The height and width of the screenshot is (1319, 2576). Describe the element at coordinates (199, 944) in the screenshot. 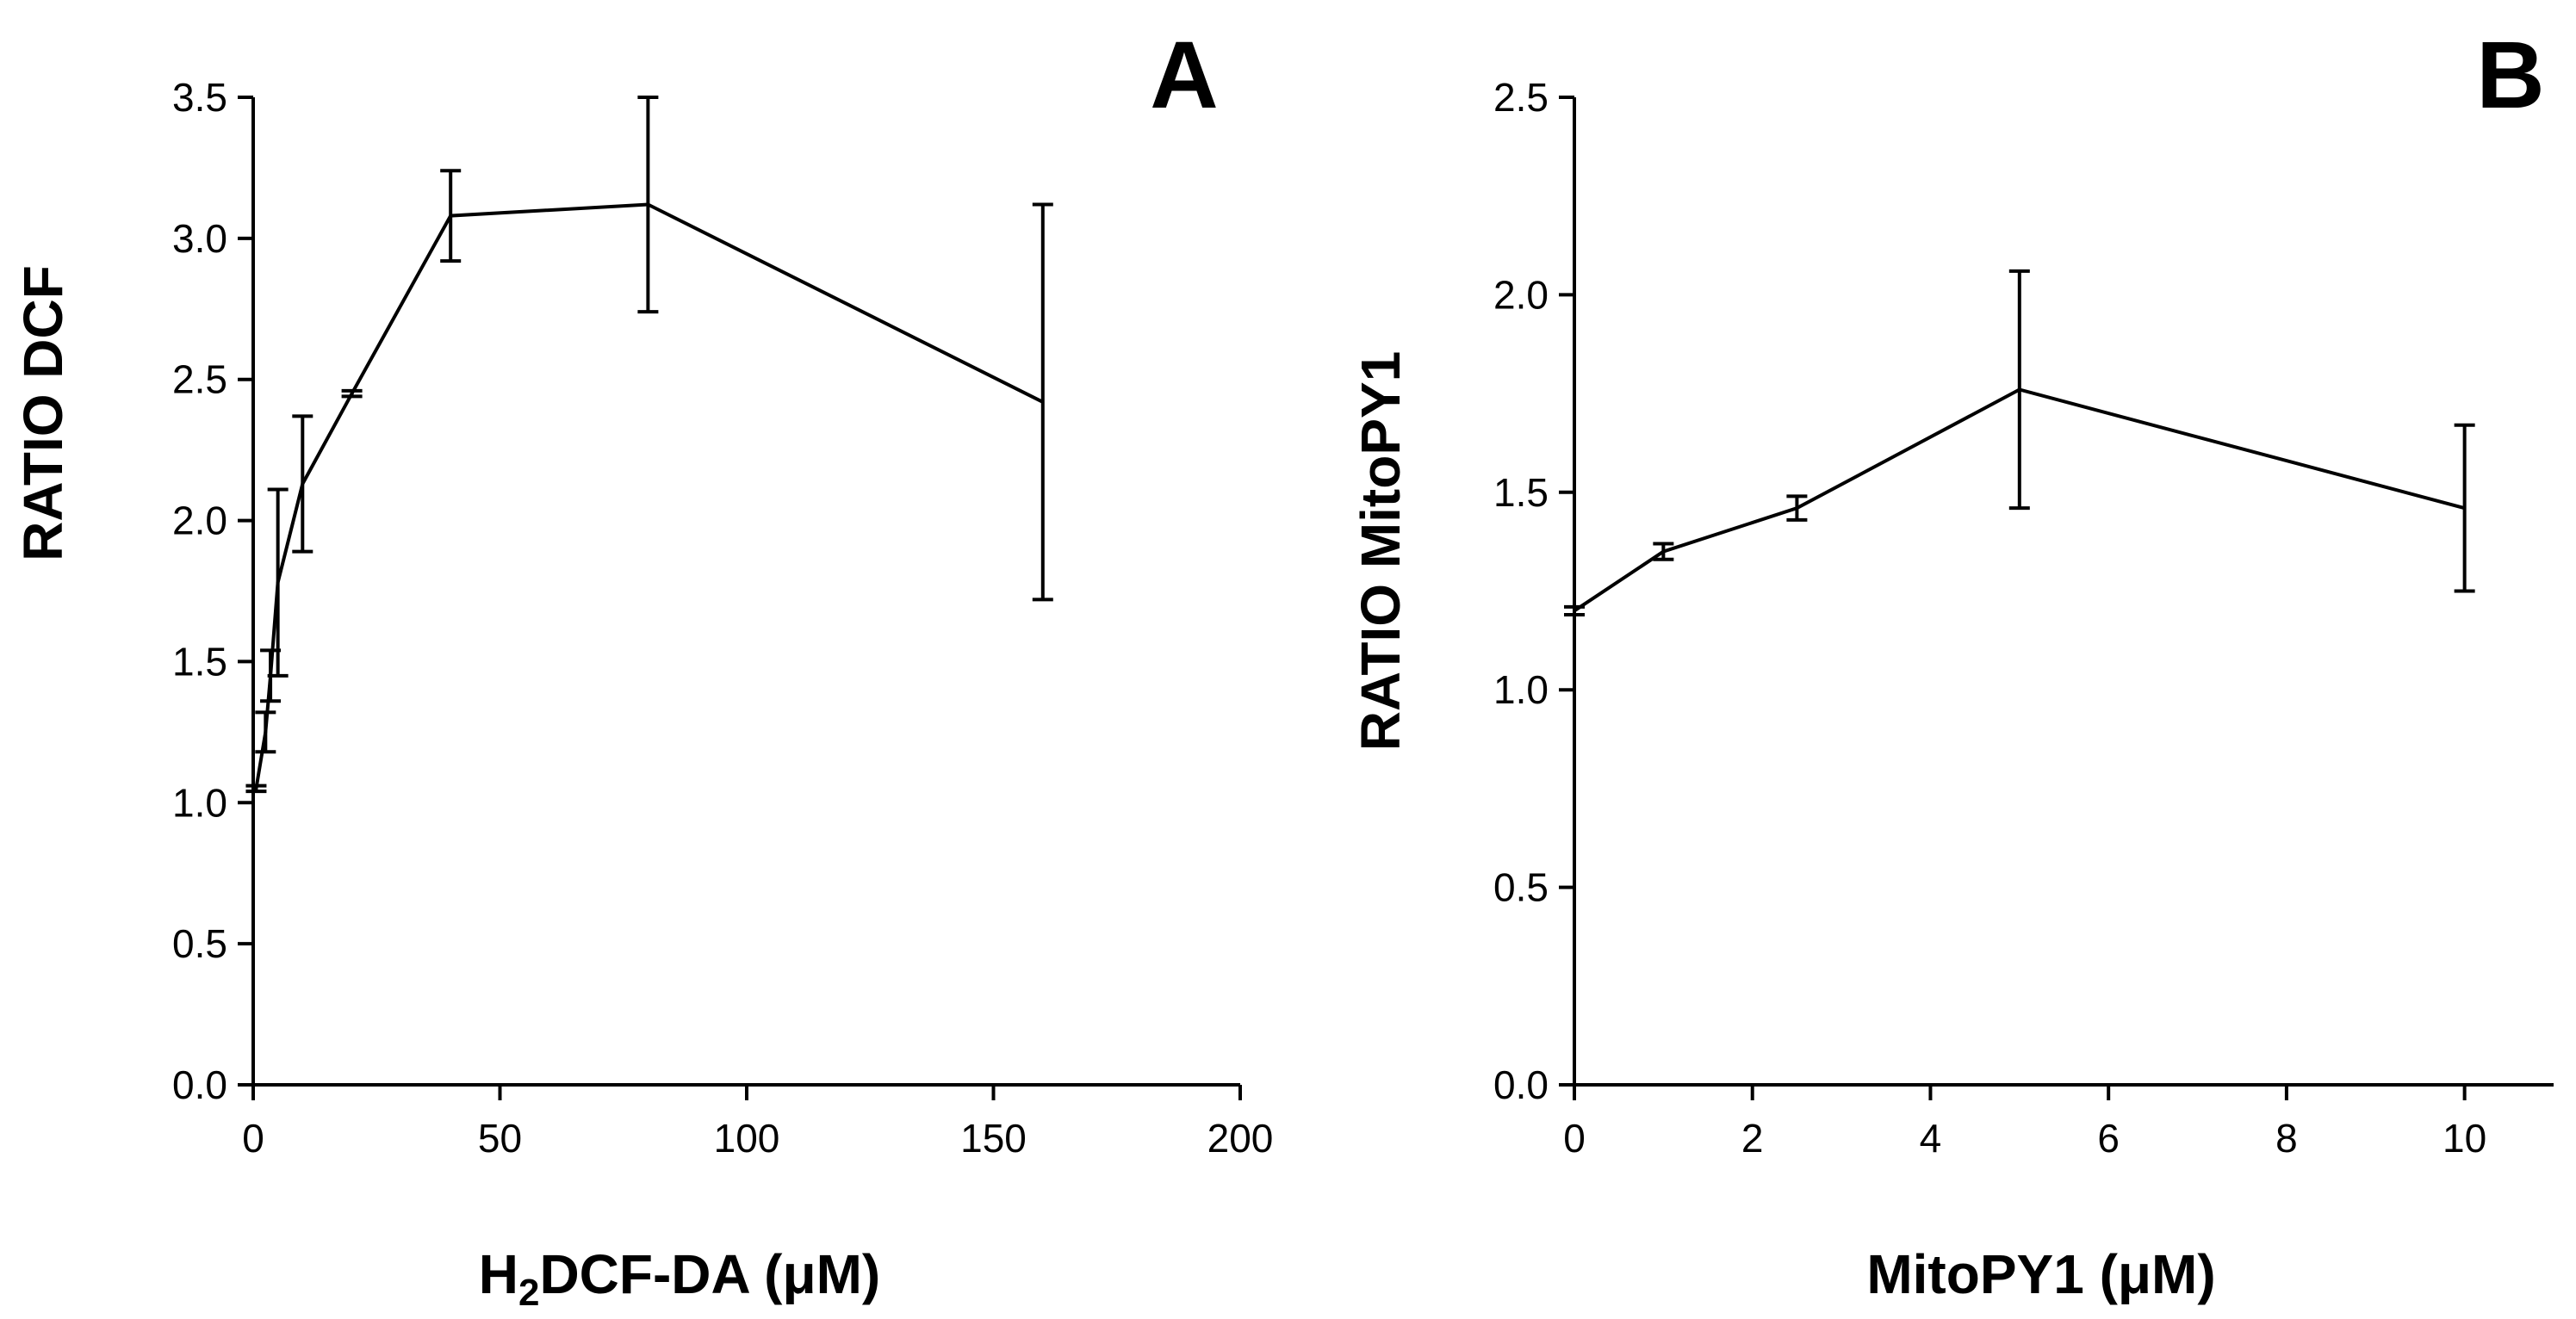

I see `y-tick-label-a: 0.5` at that location.